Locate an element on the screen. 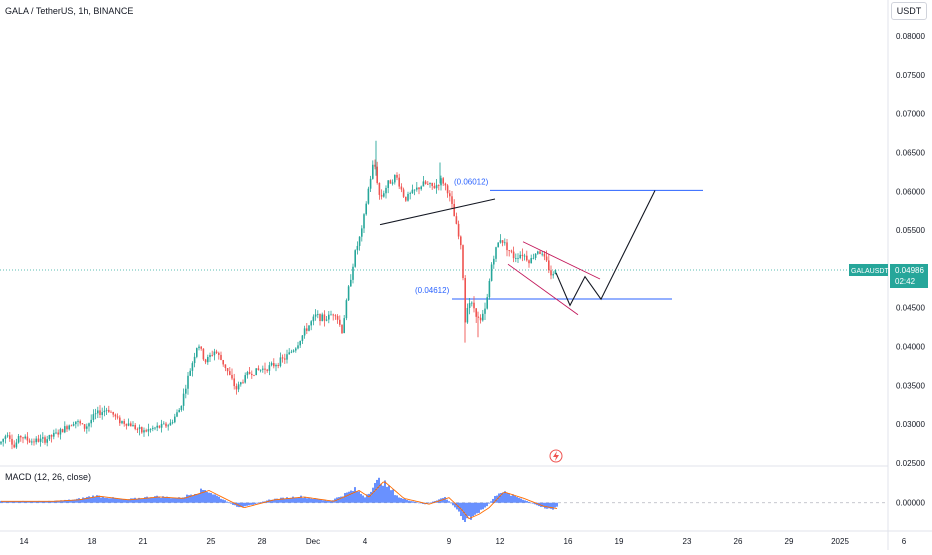  price-tag-countdown: 02:42 is located at coordinates (905, 281).